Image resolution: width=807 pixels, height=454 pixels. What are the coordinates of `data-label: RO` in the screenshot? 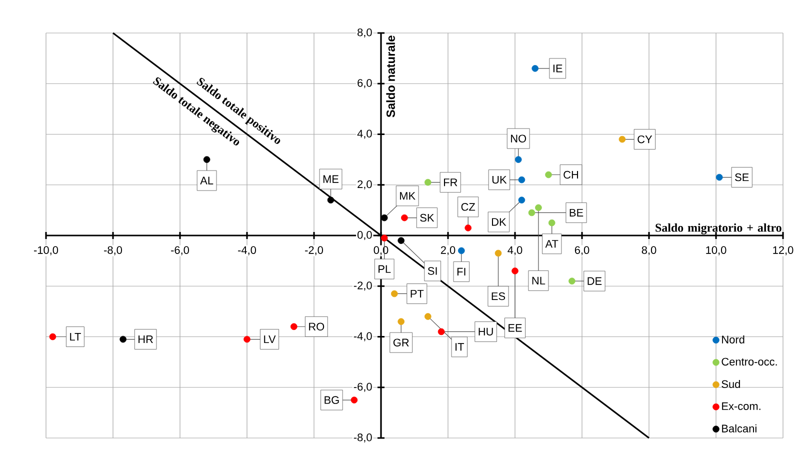 It's located at (316, 326).